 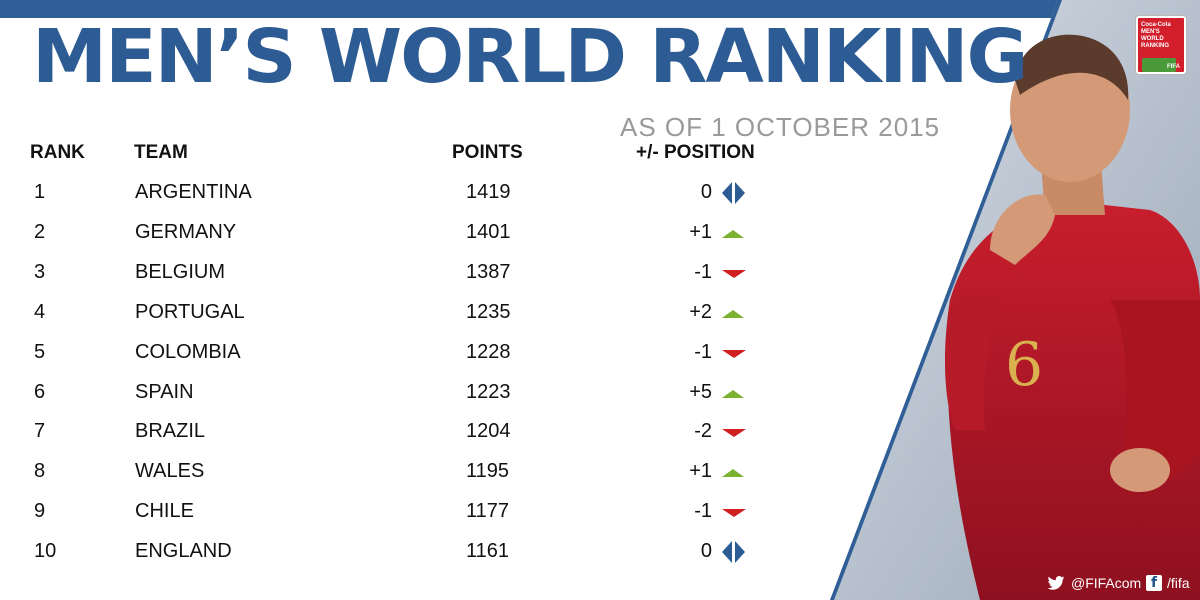 What do you see at coordinates (488, 471) in the screenshot?
I see `points-cell: 1195` at bounding box center [488, 471].